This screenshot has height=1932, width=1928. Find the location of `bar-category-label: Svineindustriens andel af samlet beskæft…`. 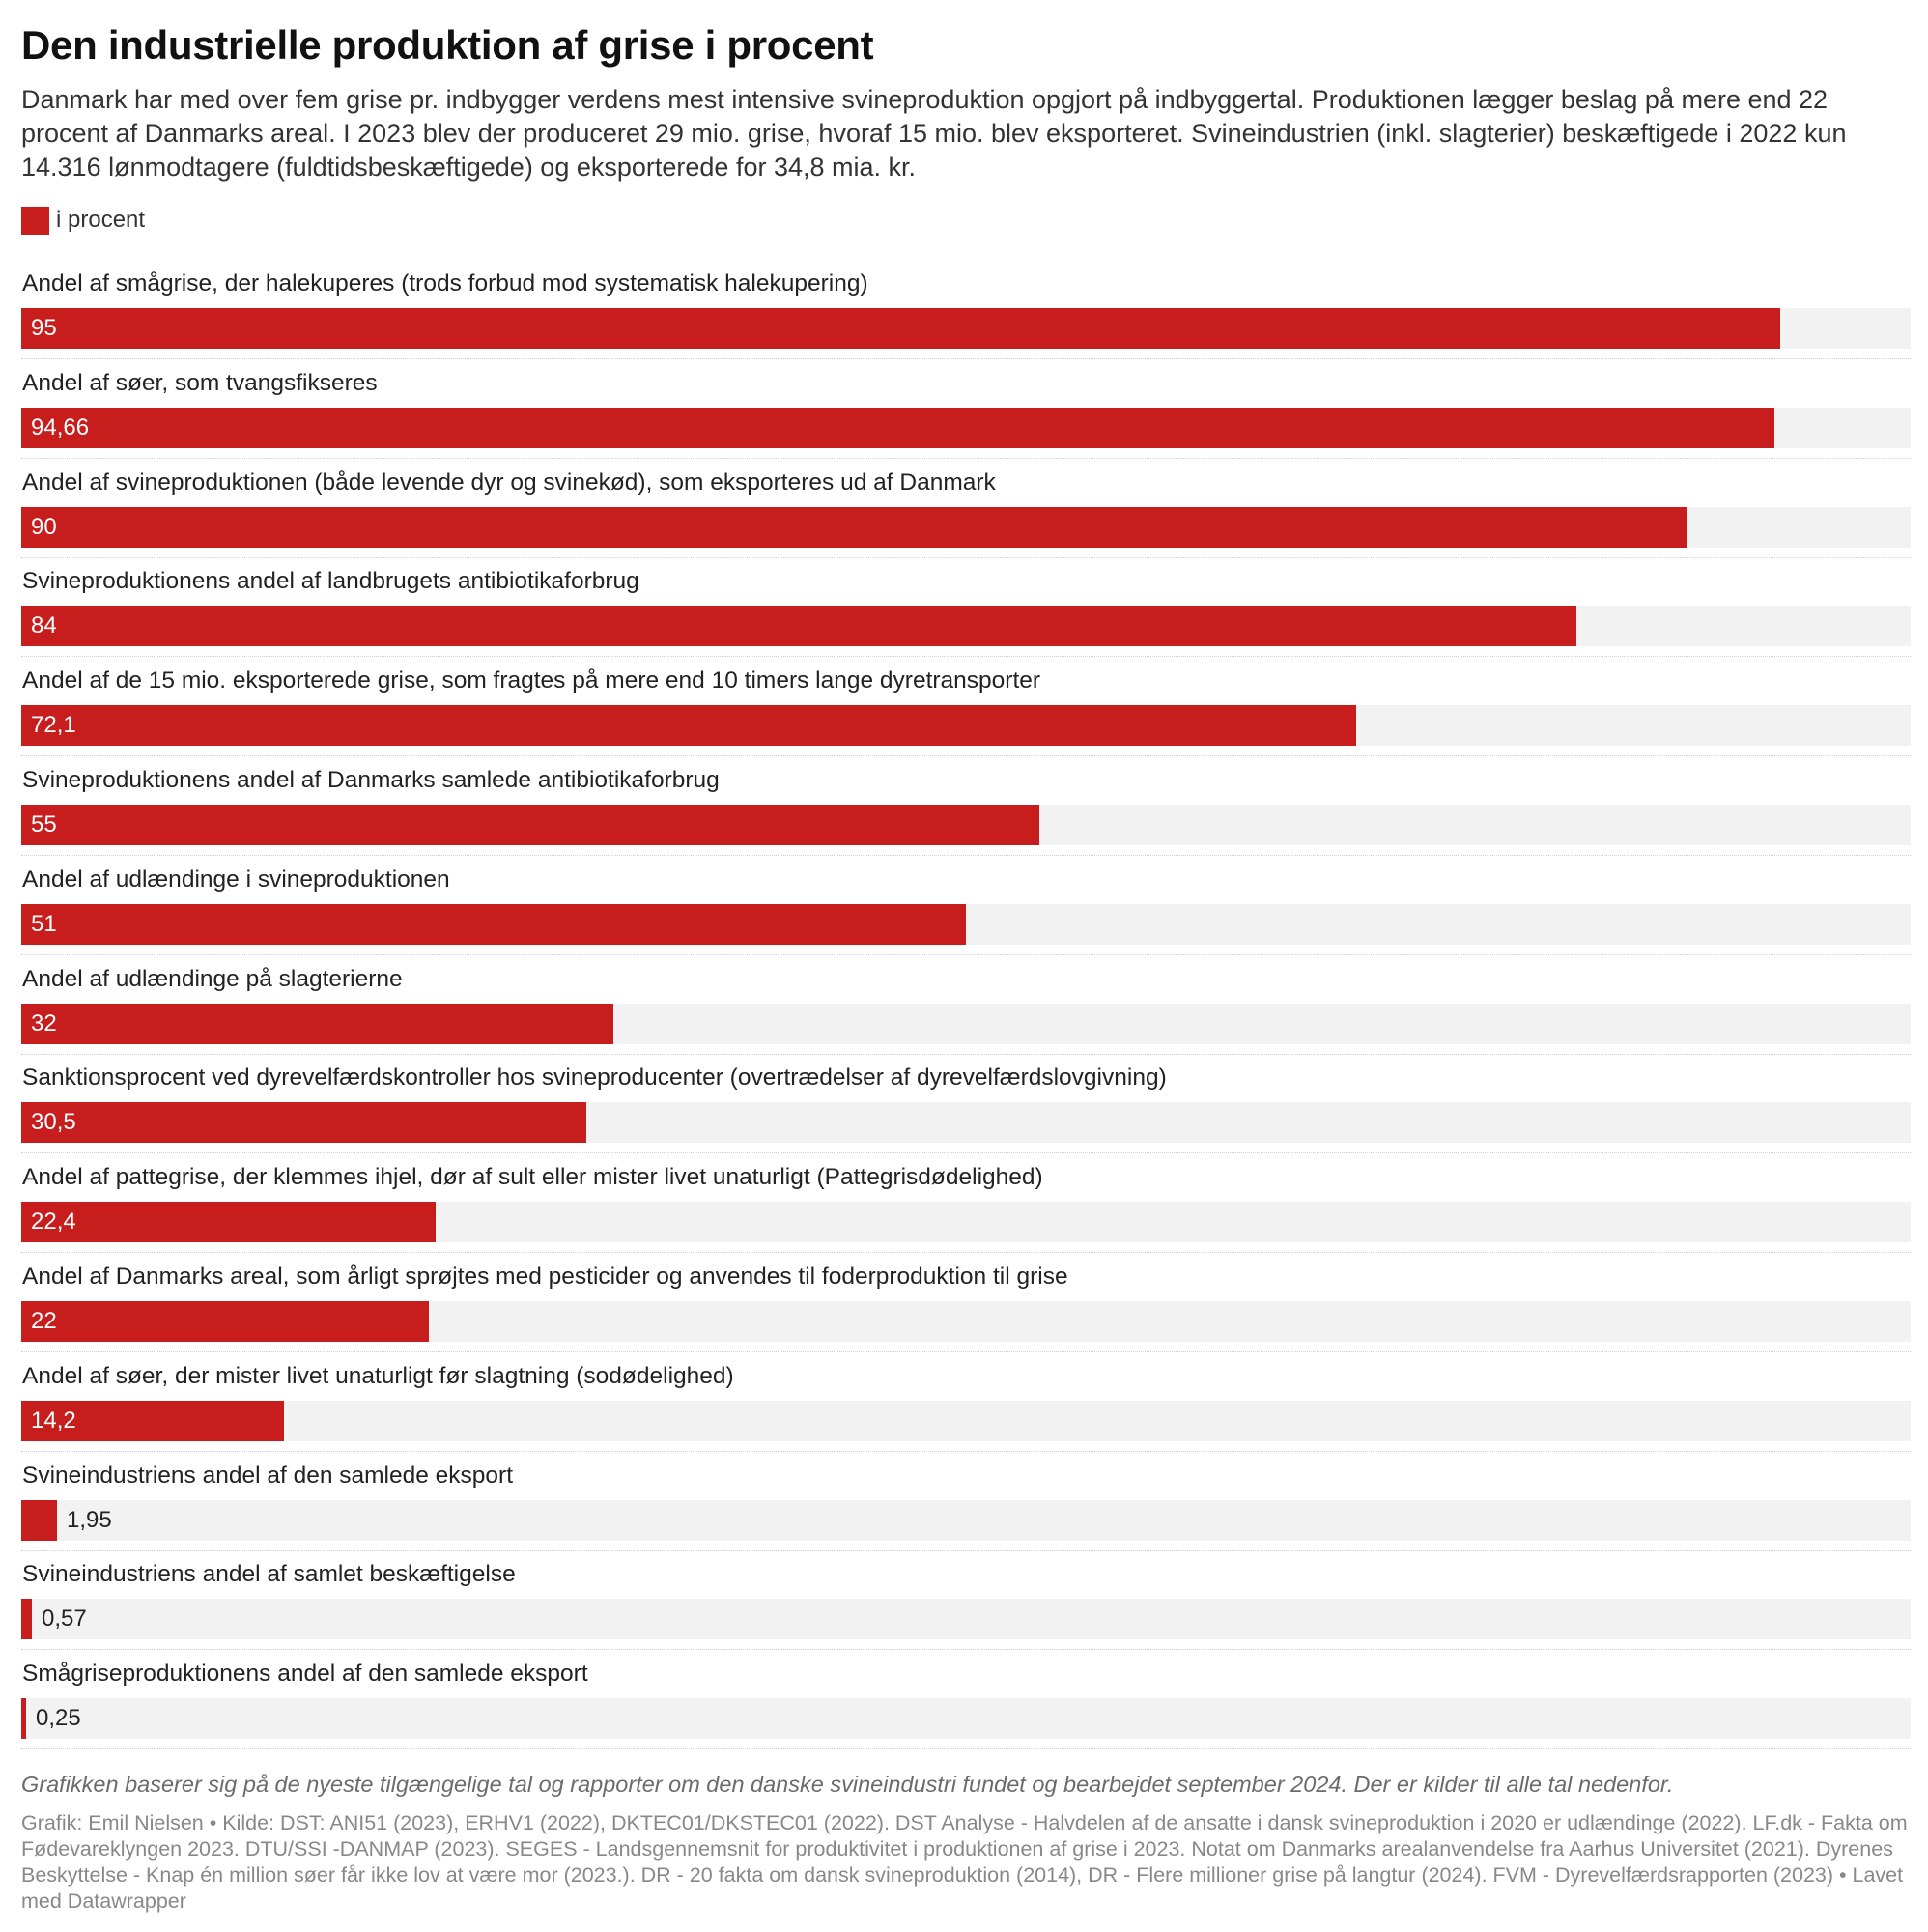

bar-category-label: Svineindustriens andel af samlet beskæft… is located at coordinates (269, 1574).